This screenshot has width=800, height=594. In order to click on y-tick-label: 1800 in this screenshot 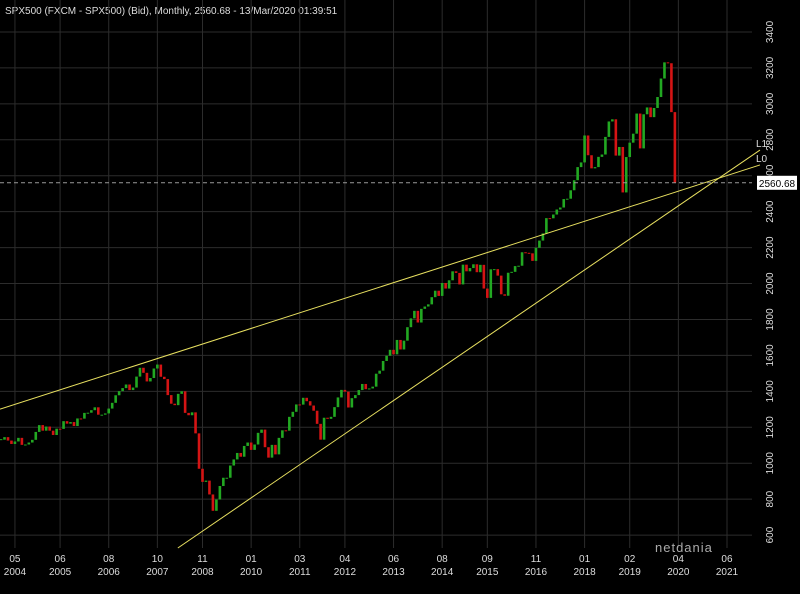, I will do `click(770, 319)`.